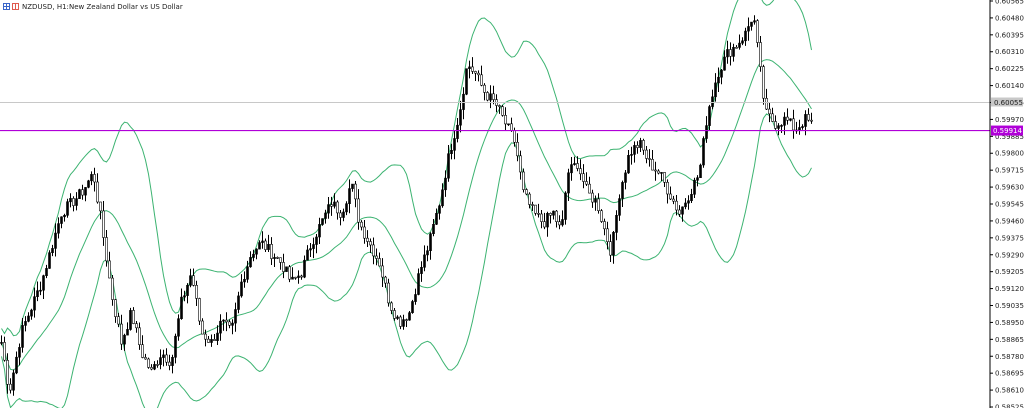 The image size is (1024, 408). Describe the element at coordinates (1009, 255) in the screenshot. I see `y-tick-label: 0.59290` at that location.